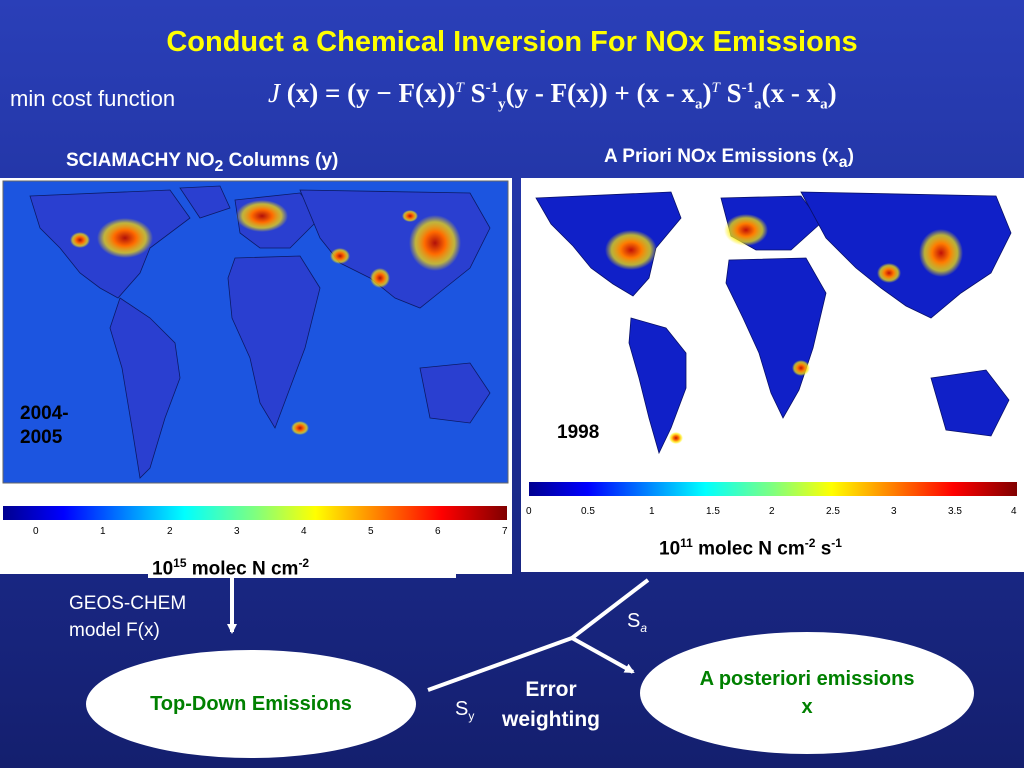  I want to click on apriori-year-label: 1998, so click(578, 432).